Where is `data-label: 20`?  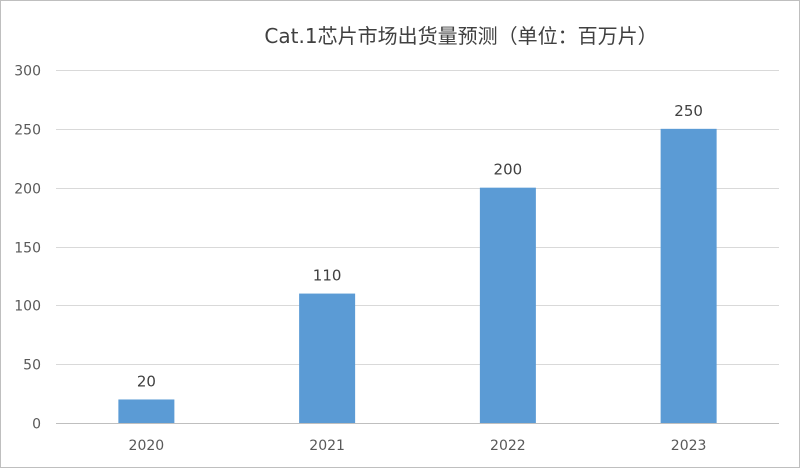 data-label: 20 is located at coordinates (146, 381).